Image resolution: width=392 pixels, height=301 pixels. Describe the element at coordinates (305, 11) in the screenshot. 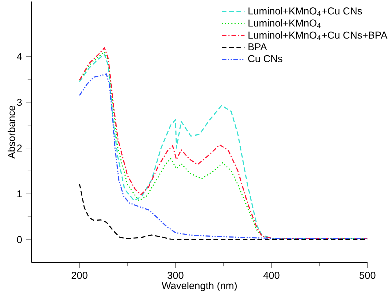

I see `legend-label: Luminol+KMnO$_{4}$+Cu CNs` at that location.